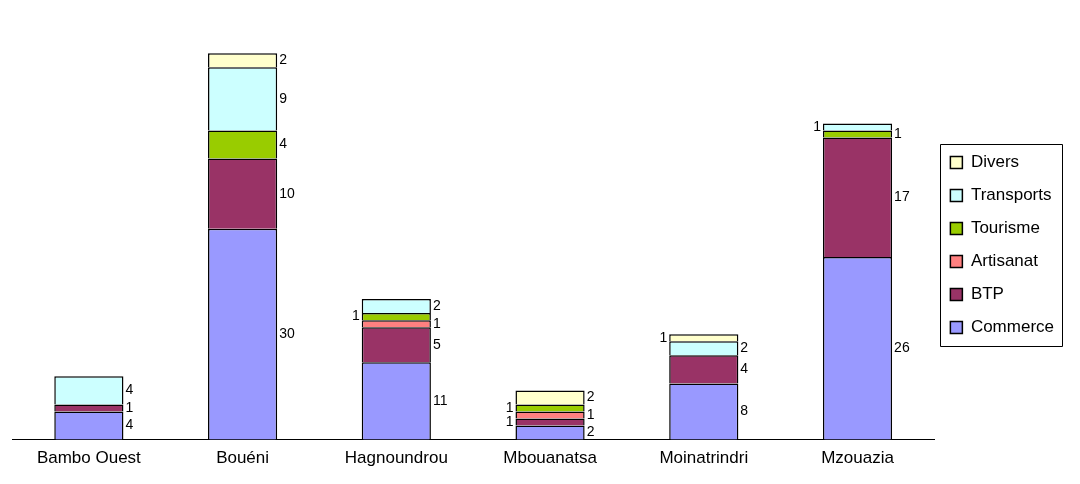 Image resolution: width=1080 pixels, height=484 pixels. What do you see at coordinates (1005, 228) in the screenshot?
I see `legend-label: Tourisme` at bounding box center [1005, 228].